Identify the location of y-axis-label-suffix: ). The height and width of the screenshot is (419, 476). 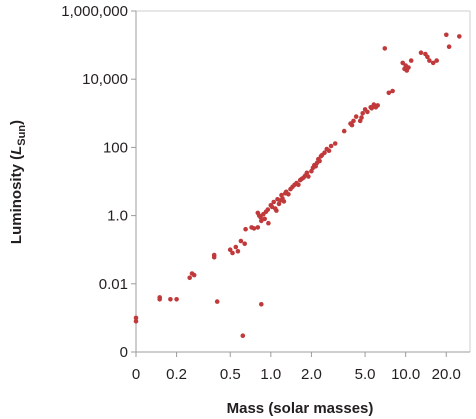
(16, 122).